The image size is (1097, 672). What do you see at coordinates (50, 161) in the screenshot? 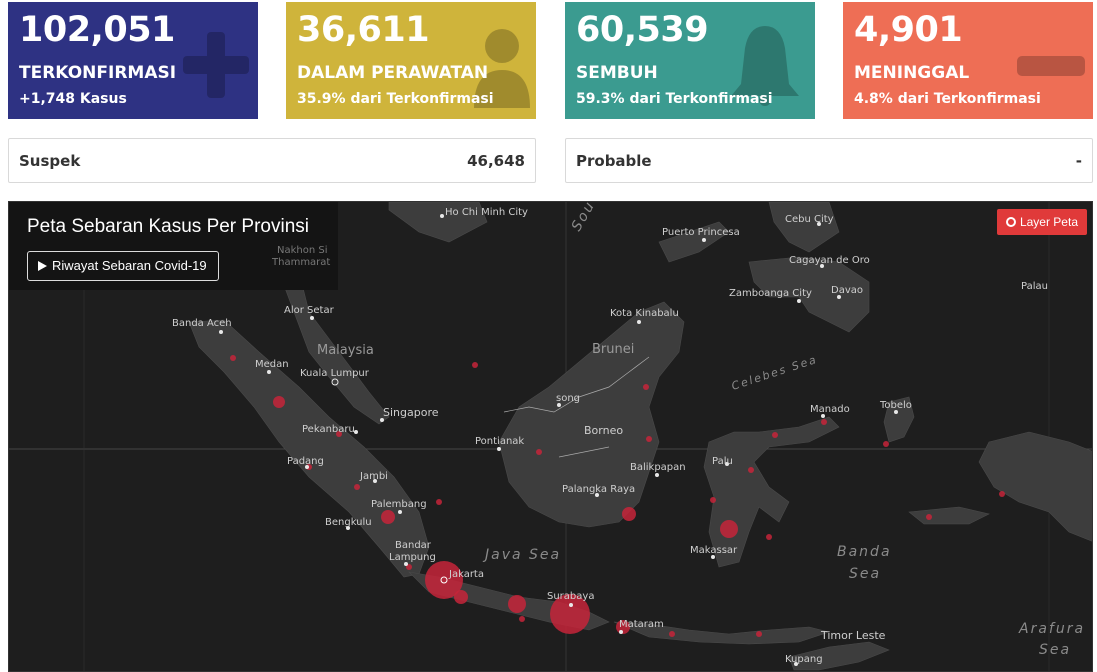
I see `suspect-label: Suspek` at bounding box center [50, 161].